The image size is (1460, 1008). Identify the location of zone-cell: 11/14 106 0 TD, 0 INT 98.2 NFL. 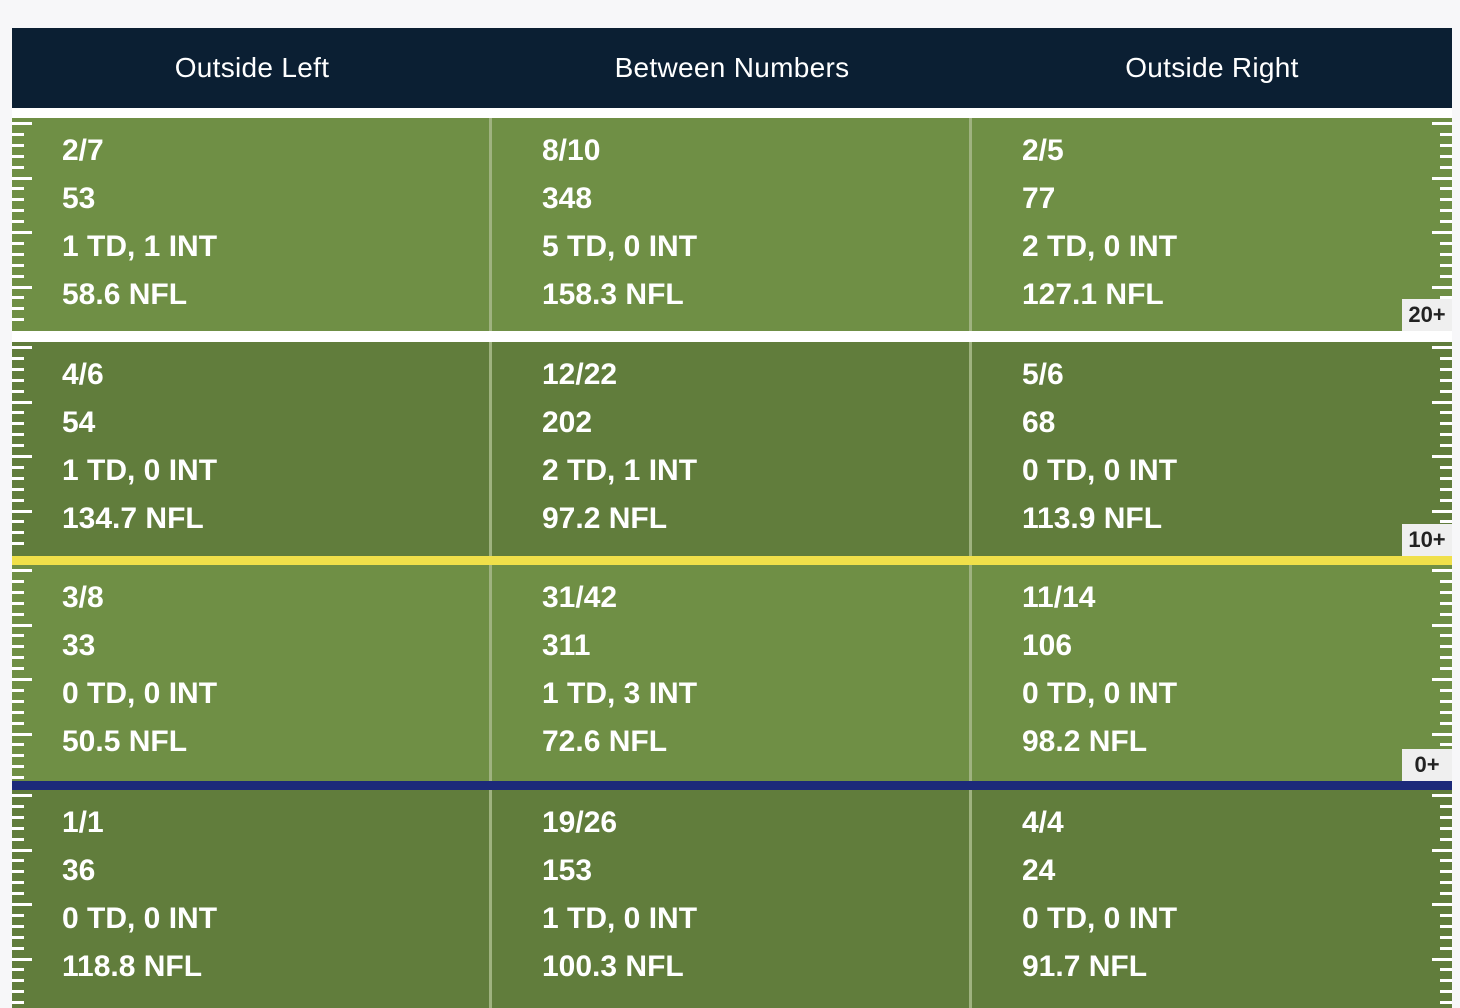
(1232, 670).